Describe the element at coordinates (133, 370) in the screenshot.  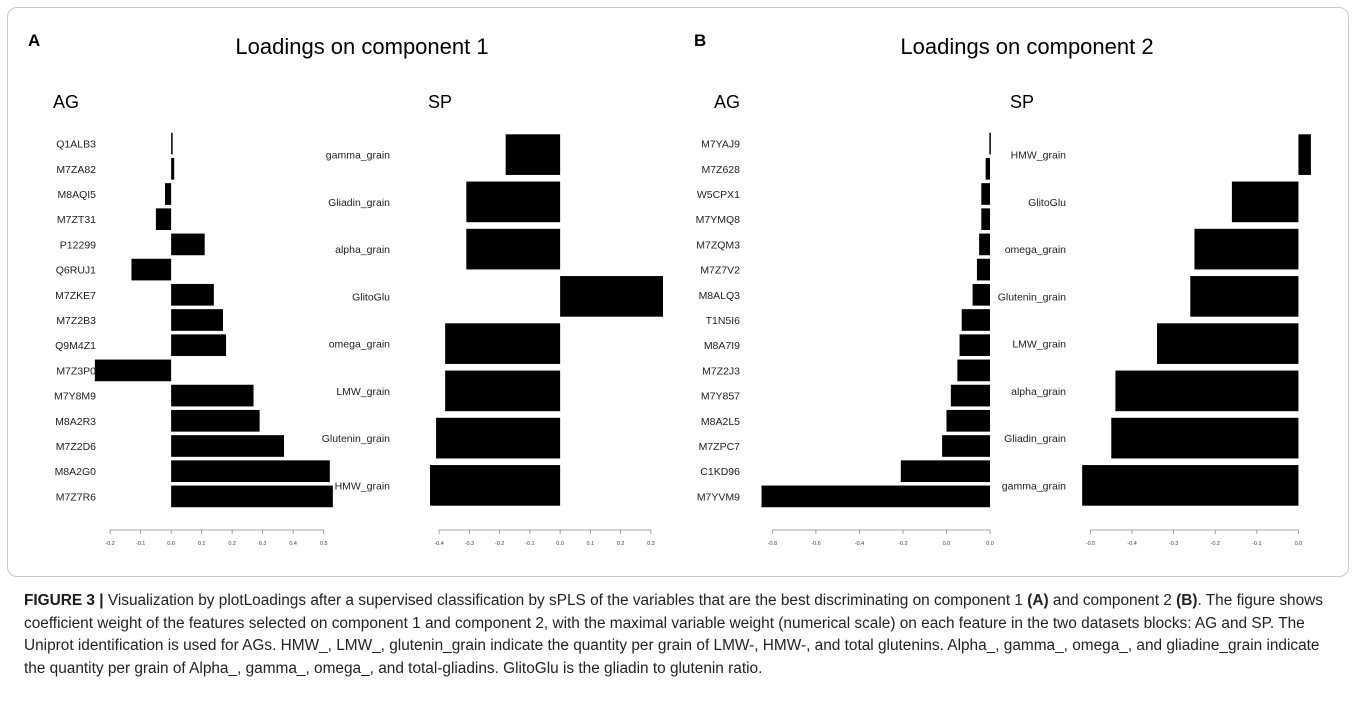
I see `bar-M7Z3P0` at that location.